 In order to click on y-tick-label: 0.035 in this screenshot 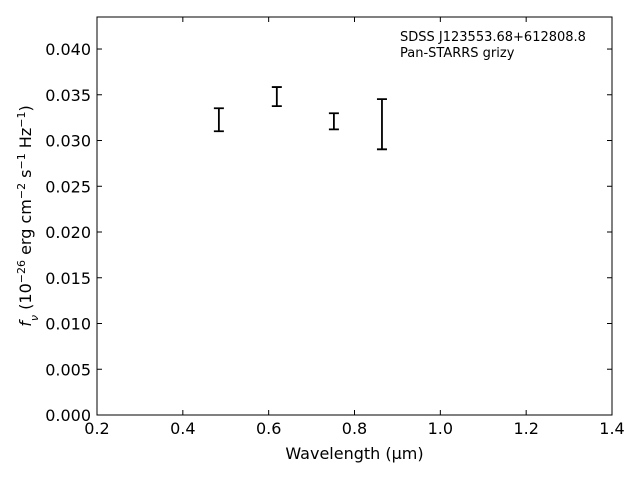, I will do `click(68, 95)`.